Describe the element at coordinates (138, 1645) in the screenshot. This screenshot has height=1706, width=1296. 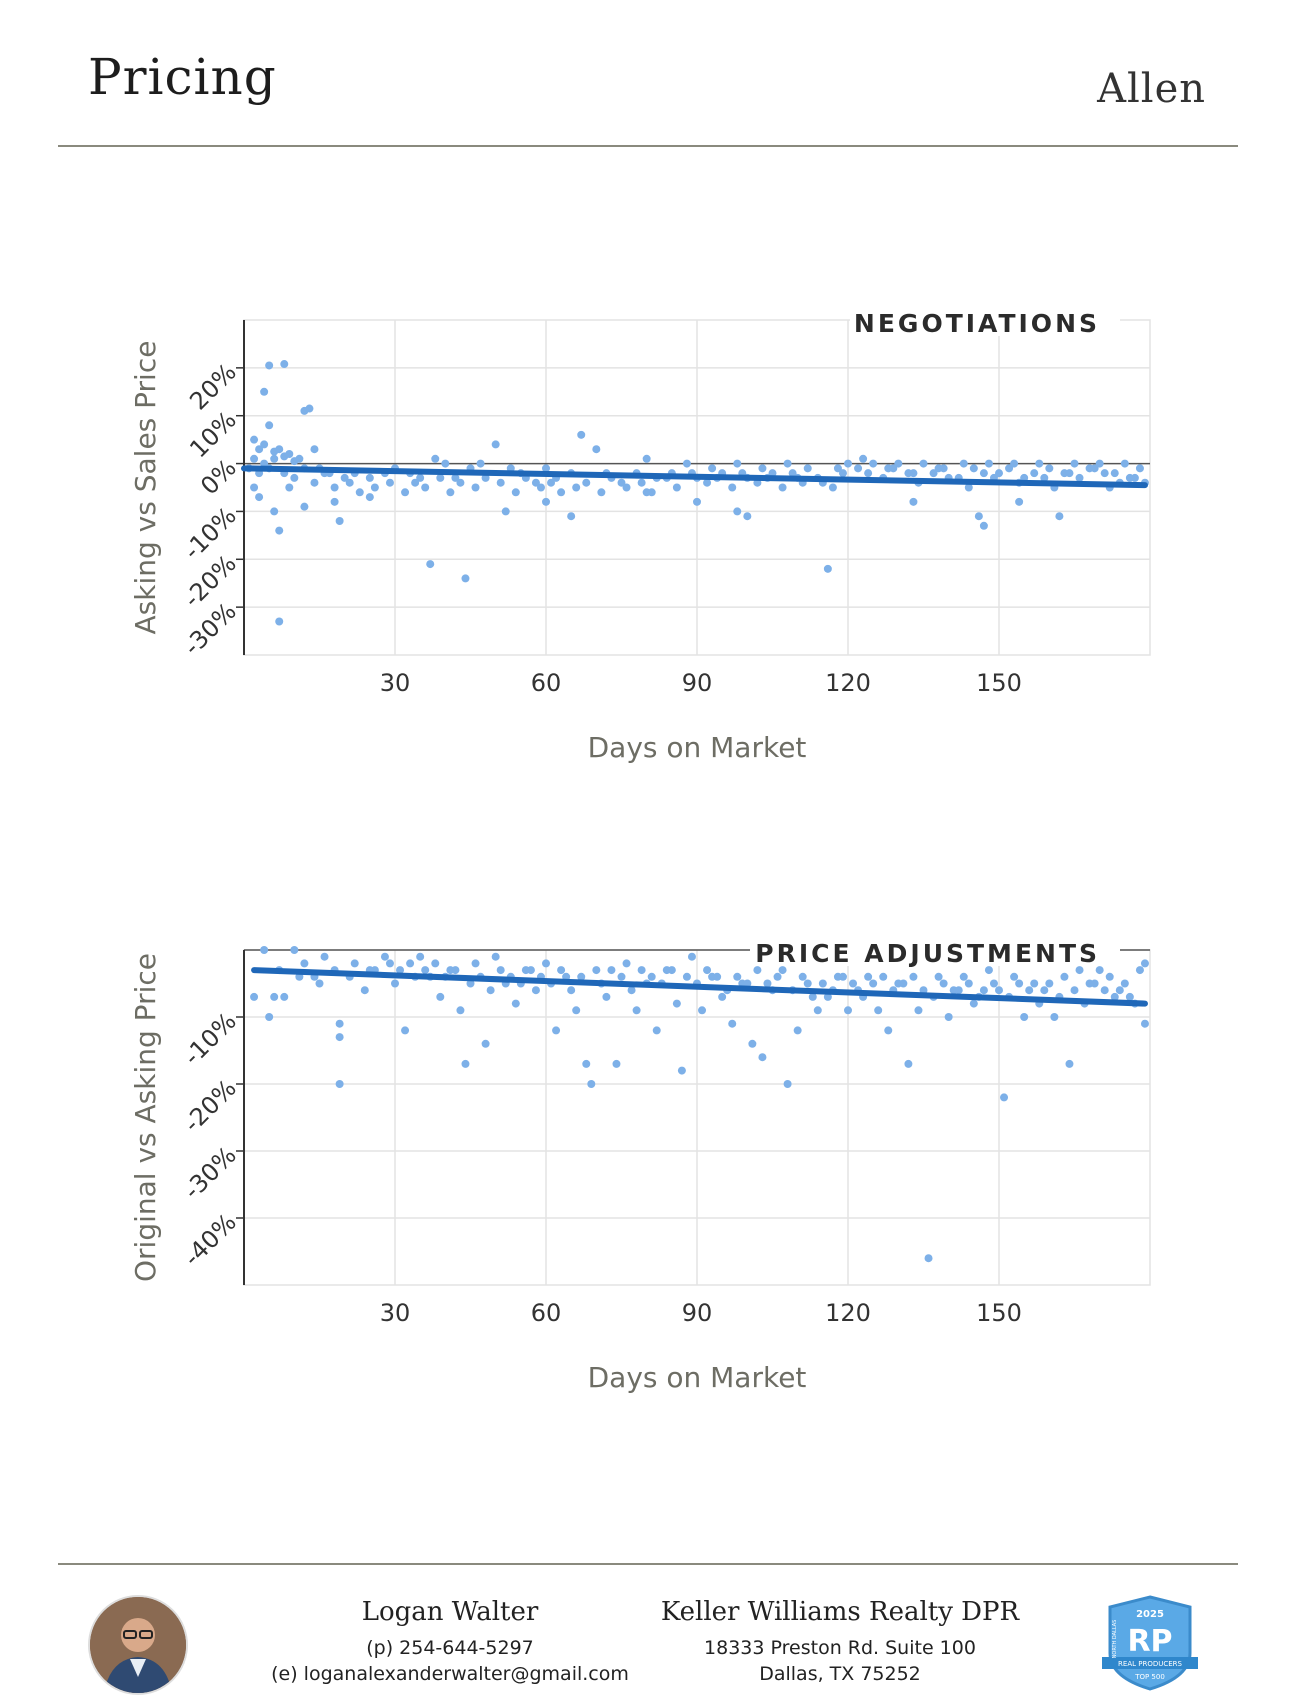
I see `avatar-portrait` at that location.